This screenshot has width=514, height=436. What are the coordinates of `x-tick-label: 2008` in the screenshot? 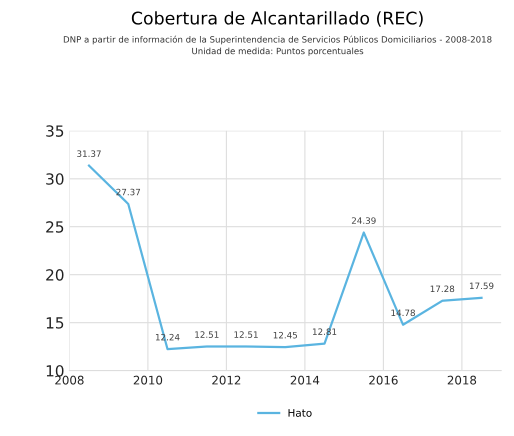 It's located at (69, 380).